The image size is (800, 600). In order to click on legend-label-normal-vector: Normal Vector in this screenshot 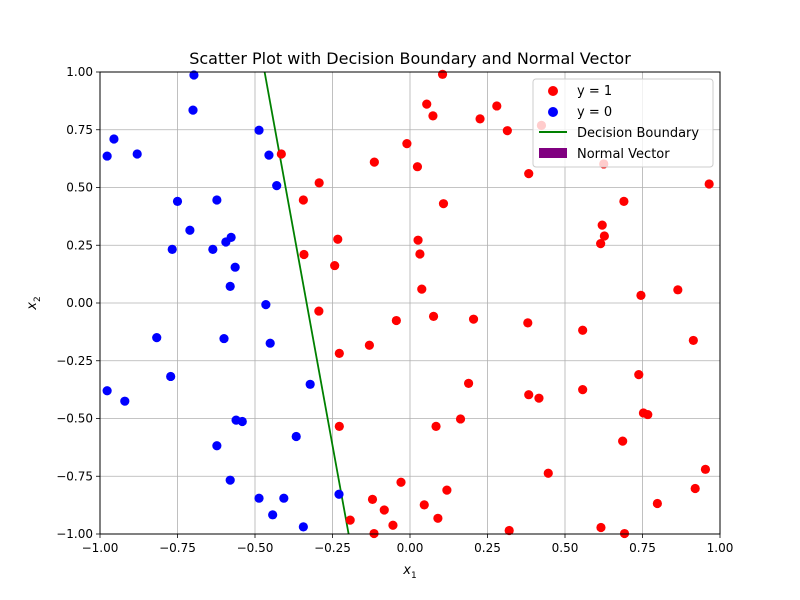, I will do `click(623, 154)`.